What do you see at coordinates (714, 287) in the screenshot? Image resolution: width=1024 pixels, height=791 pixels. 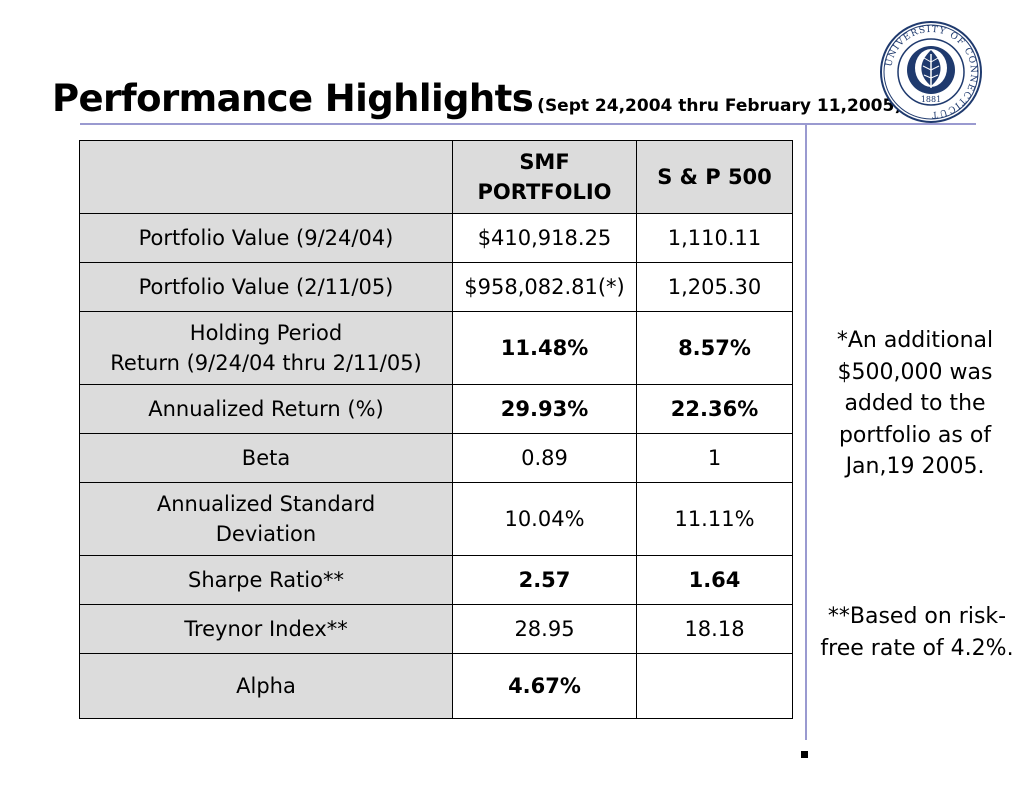 I see `sp500-value: 1,205.30` at bounding box center [714, 287].